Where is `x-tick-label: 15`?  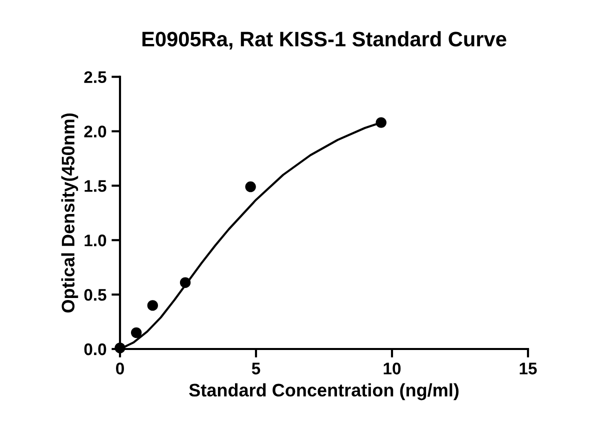
x-tick-label: 15 is located at coordinates (528, 368).